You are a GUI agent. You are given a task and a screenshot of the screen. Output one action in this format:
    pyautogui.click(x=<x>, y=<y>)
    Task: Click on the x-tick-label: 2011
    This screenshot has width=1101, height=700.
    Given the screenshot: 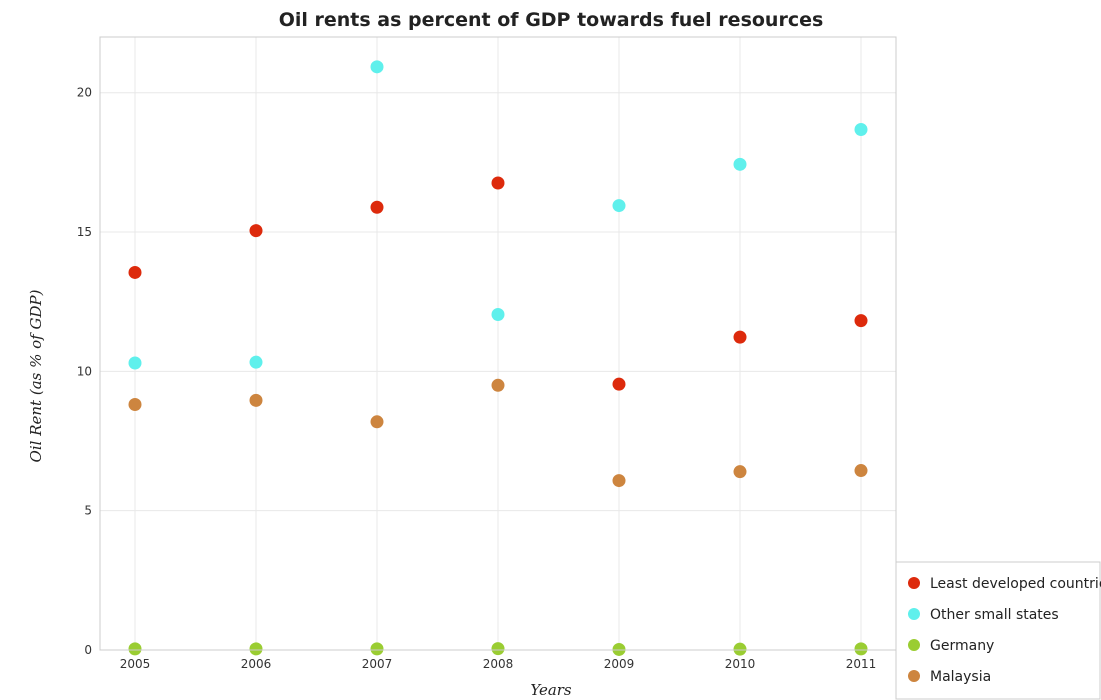 What is the action you would take?
    pyautogui.click(x=861, y=664)
    